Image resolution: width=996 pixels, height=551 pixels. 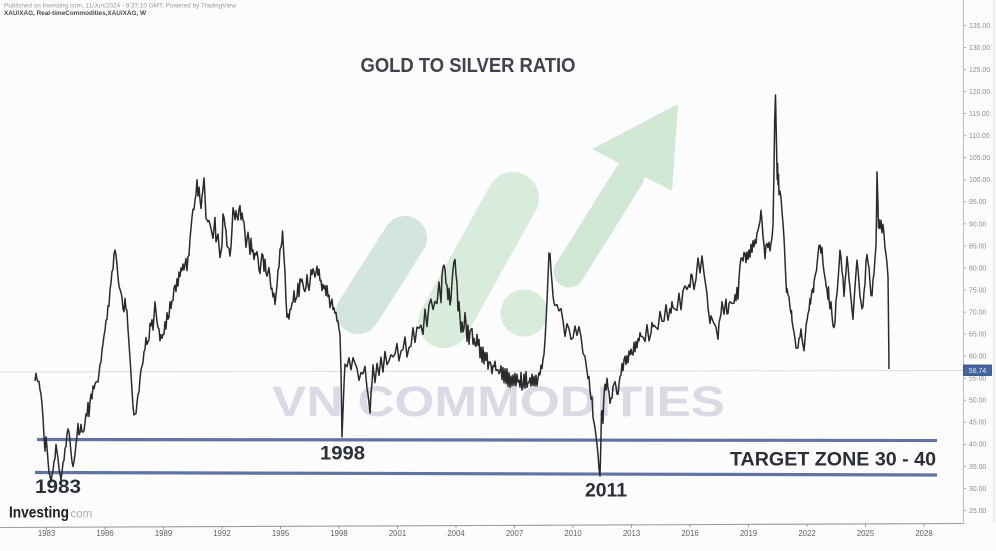 What do you see at coordinates (979, 26) in the screenshot?
I see `svg-text: 135.00` at bounding box center [979, 26].